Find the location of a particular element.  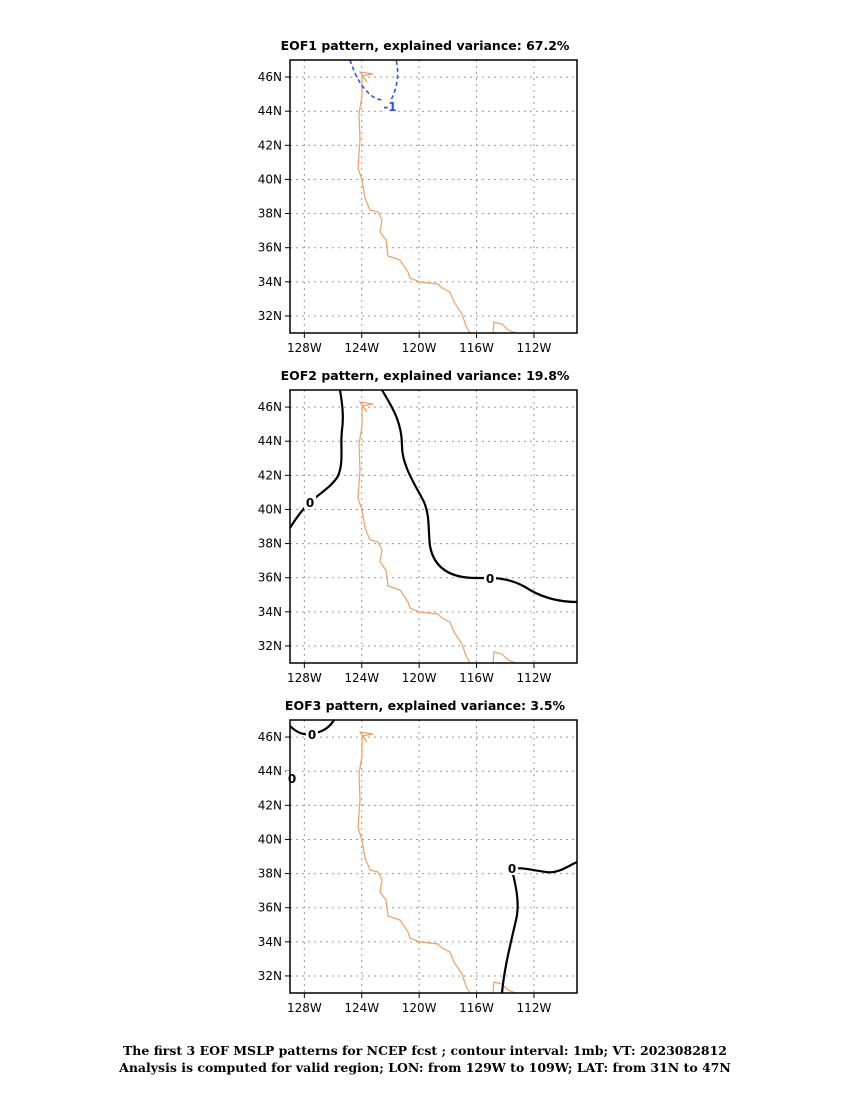

contour-label: -1 is located at coordinates (389, 107).